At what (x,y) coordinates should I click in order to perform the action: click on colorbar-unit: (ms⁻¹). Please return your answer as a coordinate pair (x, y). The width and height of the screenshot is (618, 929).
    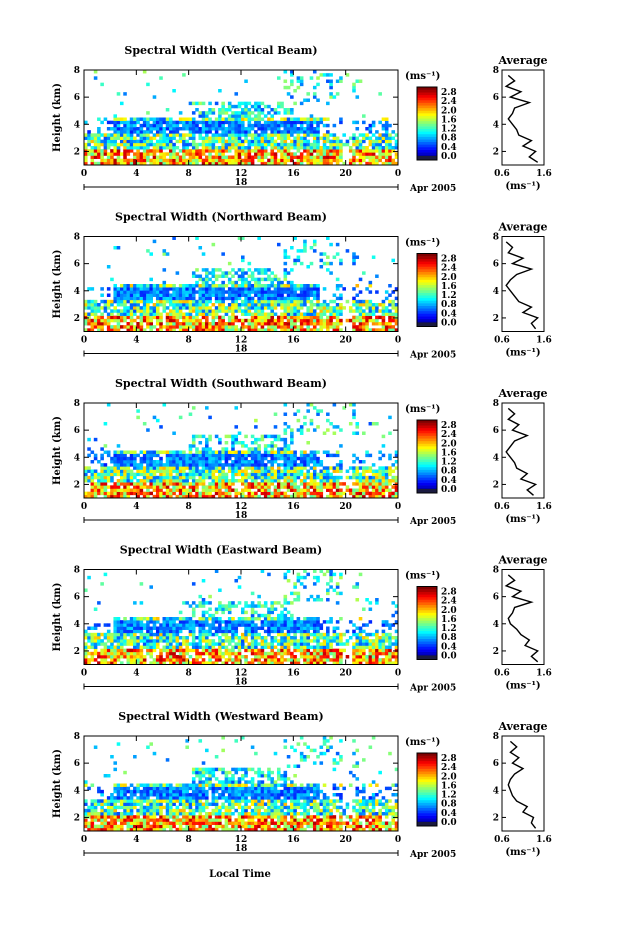
    Looking at the image, I should click on (422, 76).